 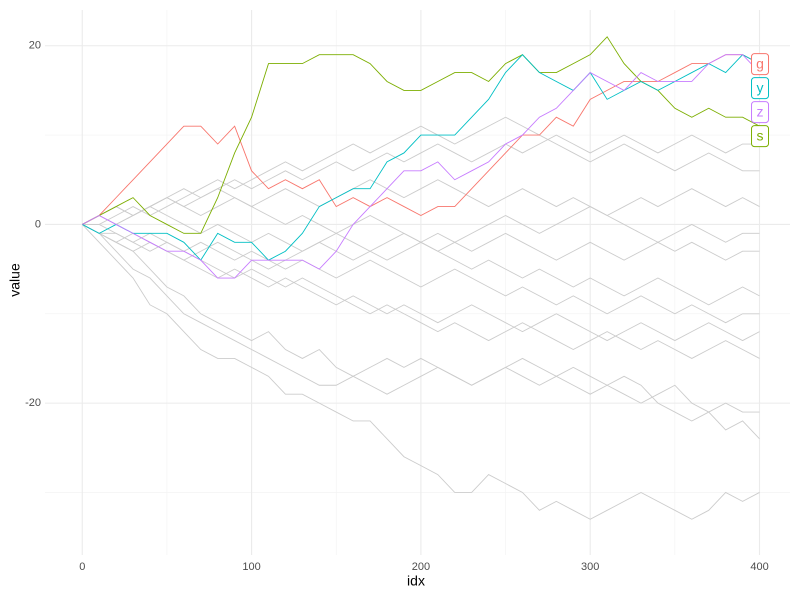 I want to click on y-tick-label: 20, so click(x=35, y=46).